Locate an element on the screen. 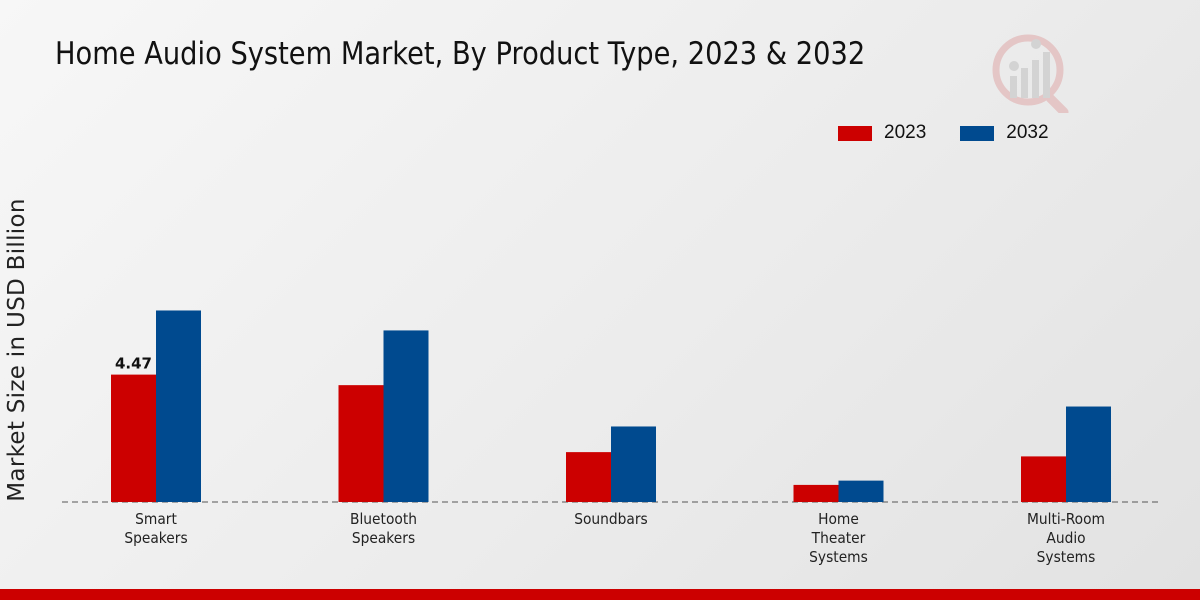 The width and height of the screenshot is (1200, 600). x-tick-label-2: Soundbars is located at coordinates (611, 520).